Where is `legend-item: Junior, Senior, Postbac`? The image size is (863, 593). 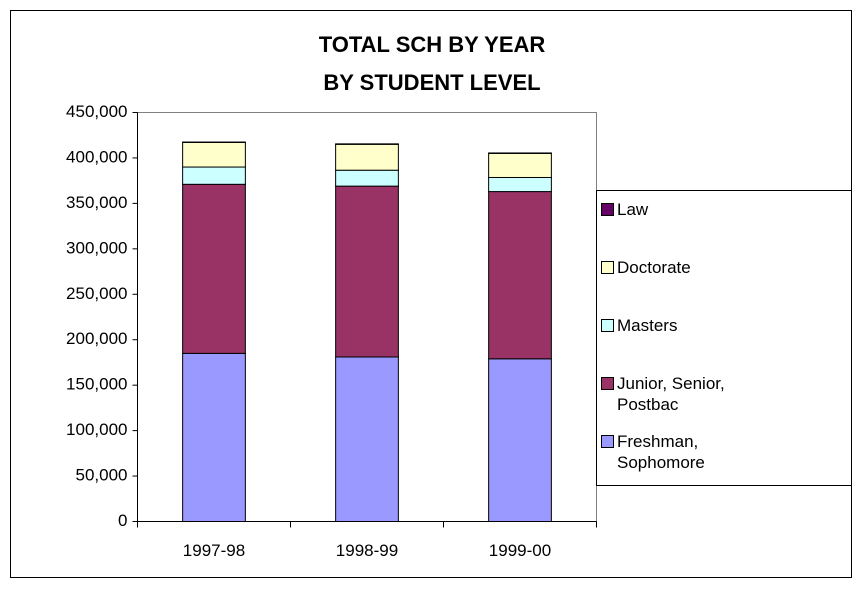
legend-item: Junior, Senior, Postbac is located at coordinates (681, 394).